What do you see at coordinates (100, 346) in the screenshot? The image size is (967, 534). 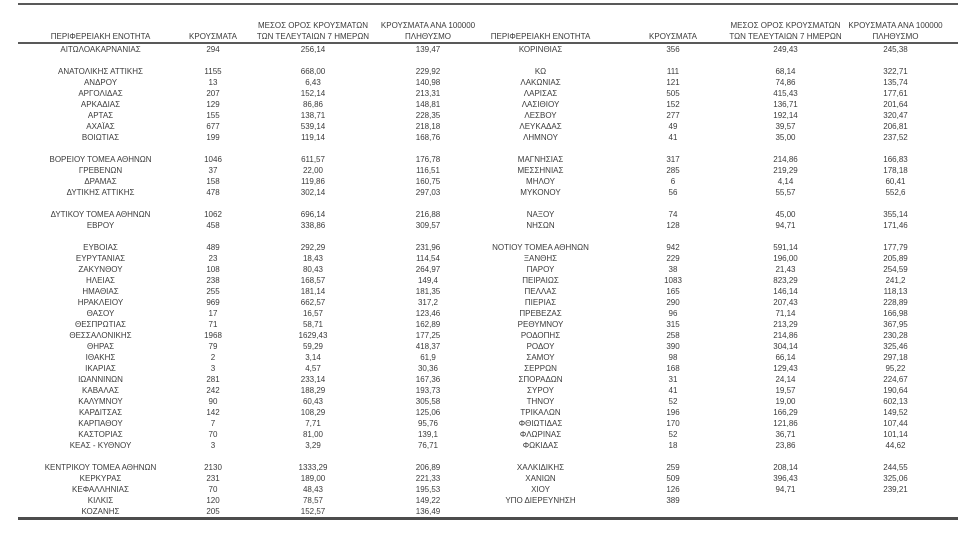 I see `region-name-cell: ΘΗΡΑΣ` at bounding box center [100, 346].